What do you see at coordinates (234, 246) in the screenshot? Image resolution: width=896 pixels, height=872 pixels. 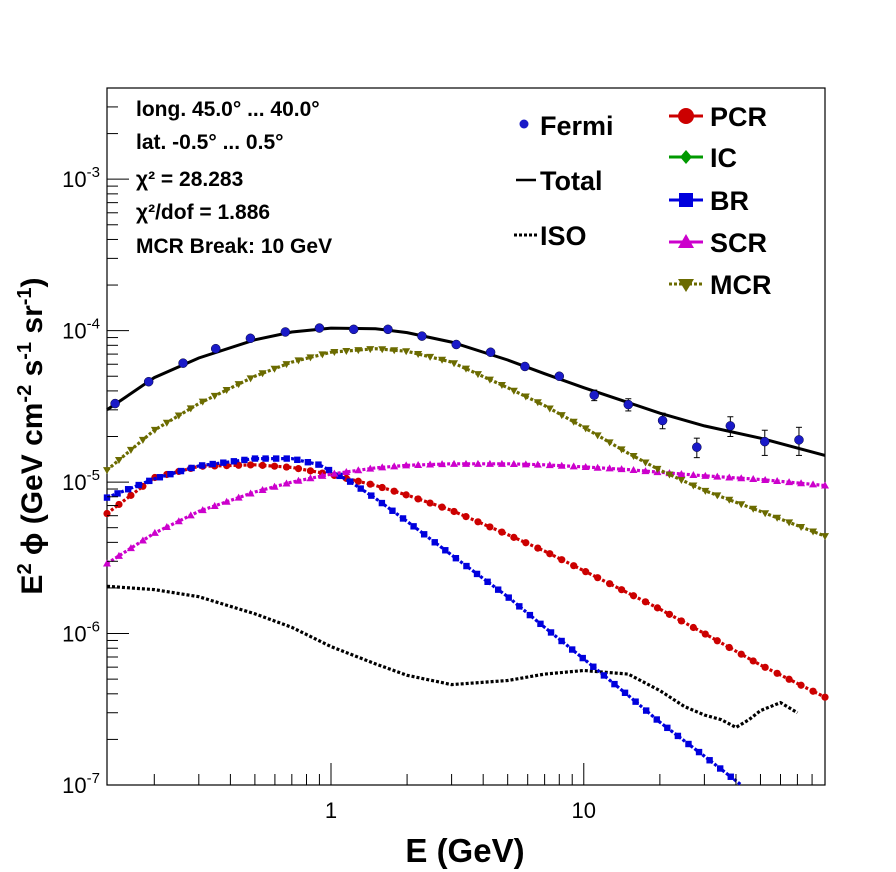 I see `annotation-mcr-break: MCR Break: 10 GeV` at bounding box center [234, 246].